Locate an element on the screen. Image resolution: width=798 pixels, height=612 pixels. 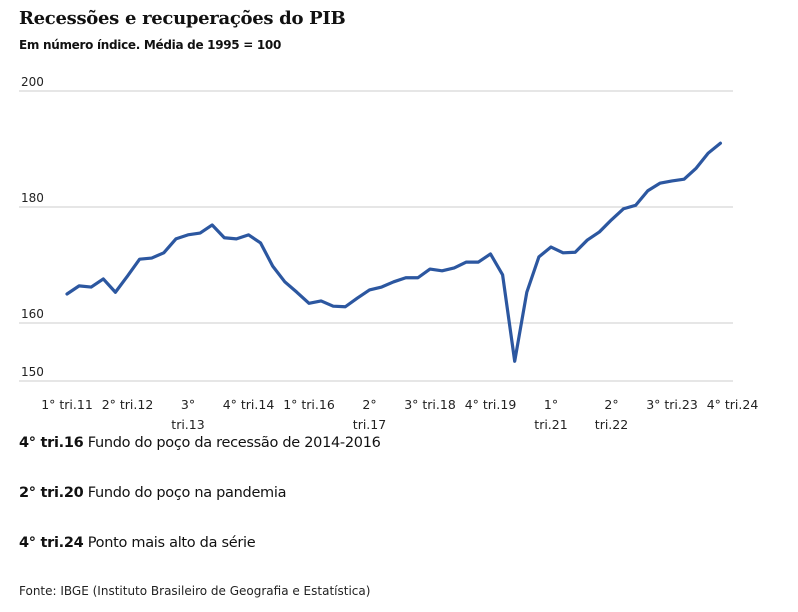
x-tick-label: 1° tri.21 is located at coordinates (550, 414).